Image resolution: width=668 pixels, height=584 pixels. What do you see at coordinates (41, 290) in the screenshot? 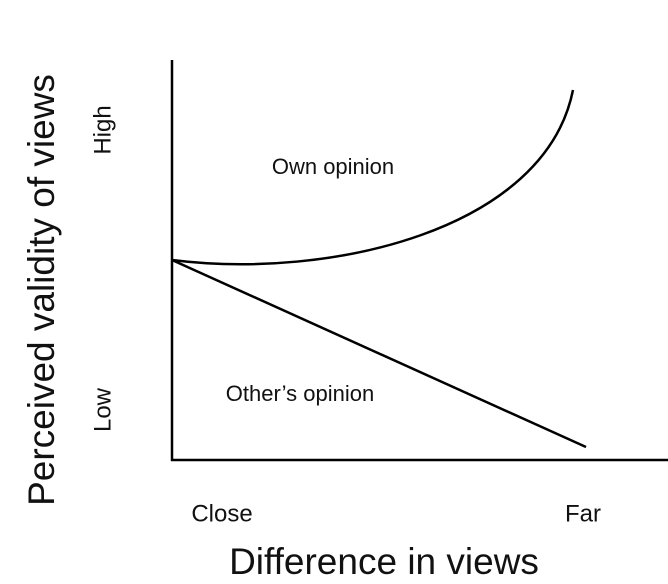
I see `y-axis-title: Perceived validity of views` at bounding box center [41, 290].